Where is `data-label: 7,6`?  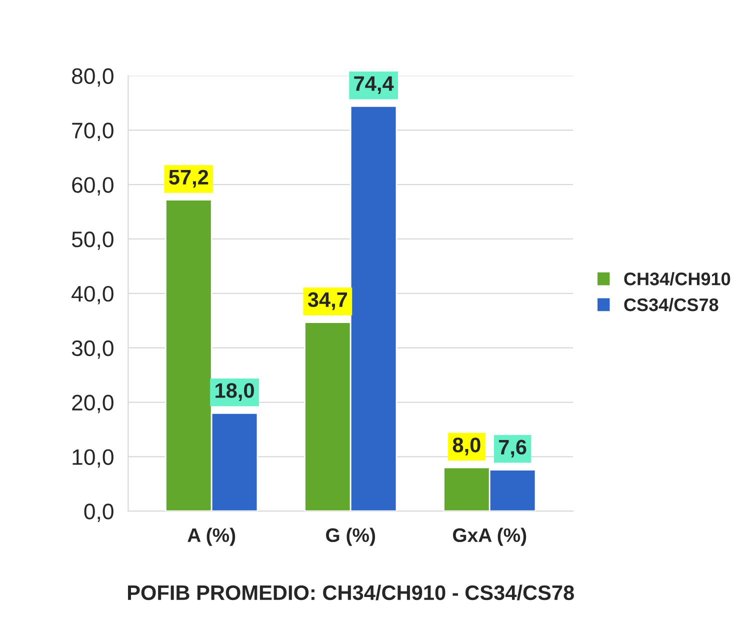 data-label: 7,6 is located at coordinates (512, 449).